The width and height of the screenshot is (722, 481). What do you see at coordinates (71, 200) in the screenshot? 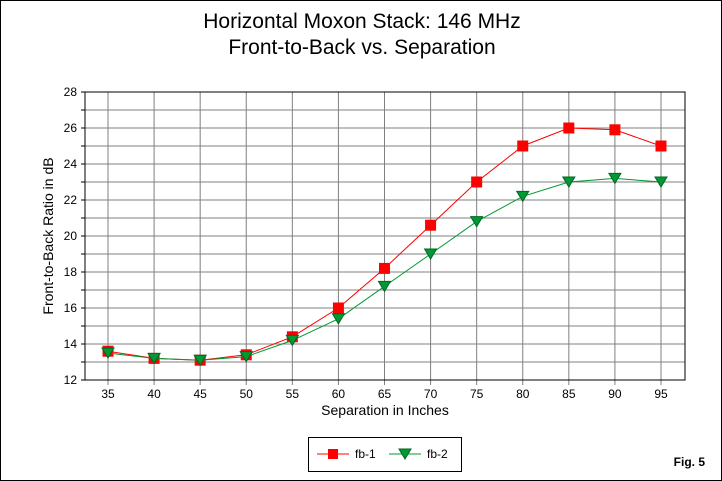
I see `y-tick-label: 22` at bounding box center [71, 200].